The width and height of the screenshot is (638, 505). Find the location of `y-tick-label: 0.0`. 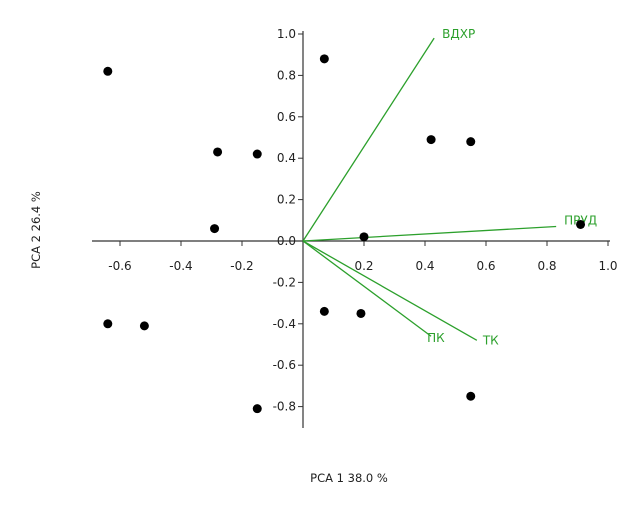

y-tick-label: 0.0 is located at coordinates (286, 241).